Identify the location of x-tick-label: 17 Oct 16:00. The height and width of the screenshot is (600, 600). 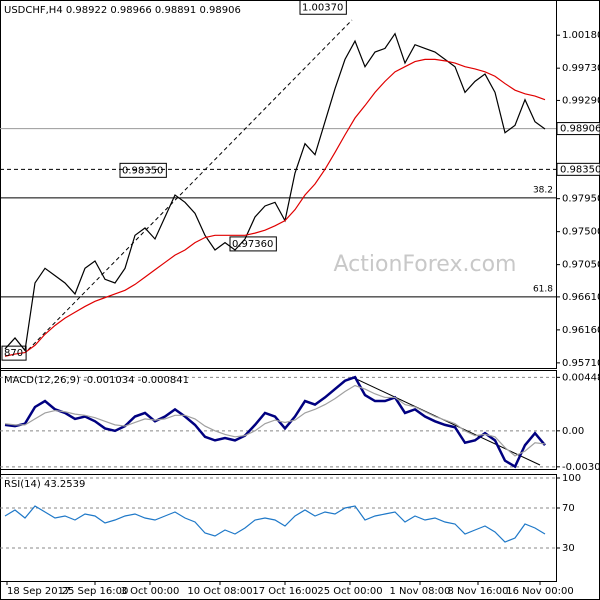
(284, 591).